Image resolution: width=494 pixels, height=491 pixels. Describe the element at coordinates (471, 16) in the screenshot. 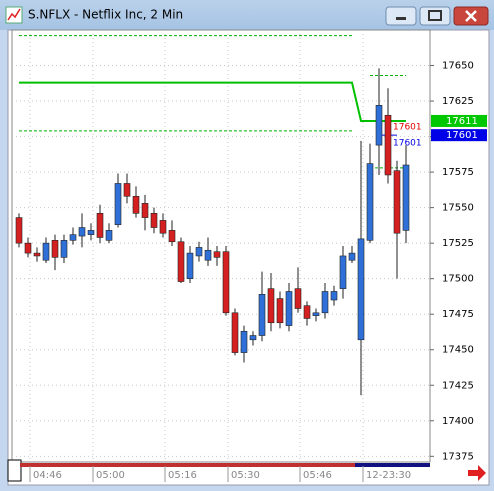

I see `close-glyph` at that location.